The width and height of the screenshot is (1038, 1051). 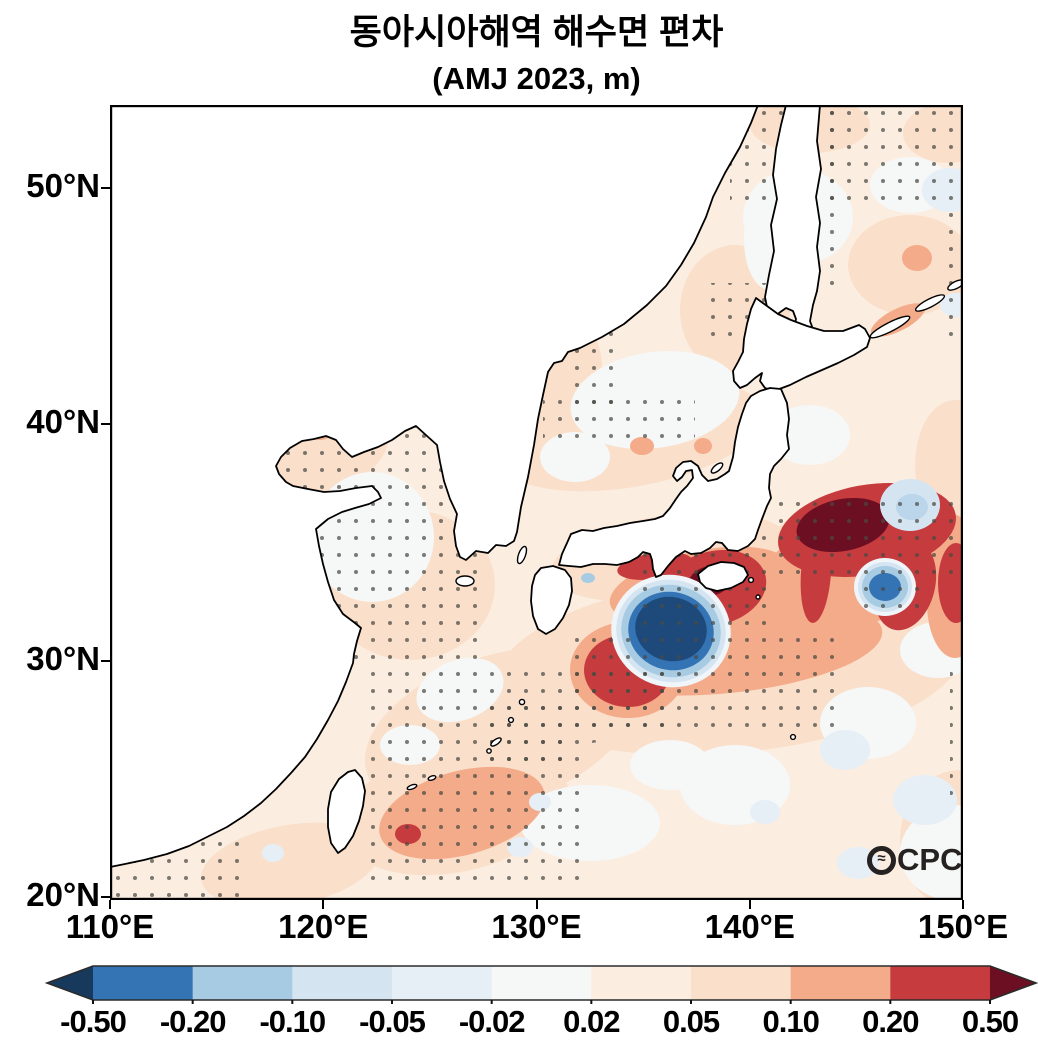 What do you see at coordinates (522, 555) in the screenshot?
I see `tsushima-island` at bounding box center [522, 555].